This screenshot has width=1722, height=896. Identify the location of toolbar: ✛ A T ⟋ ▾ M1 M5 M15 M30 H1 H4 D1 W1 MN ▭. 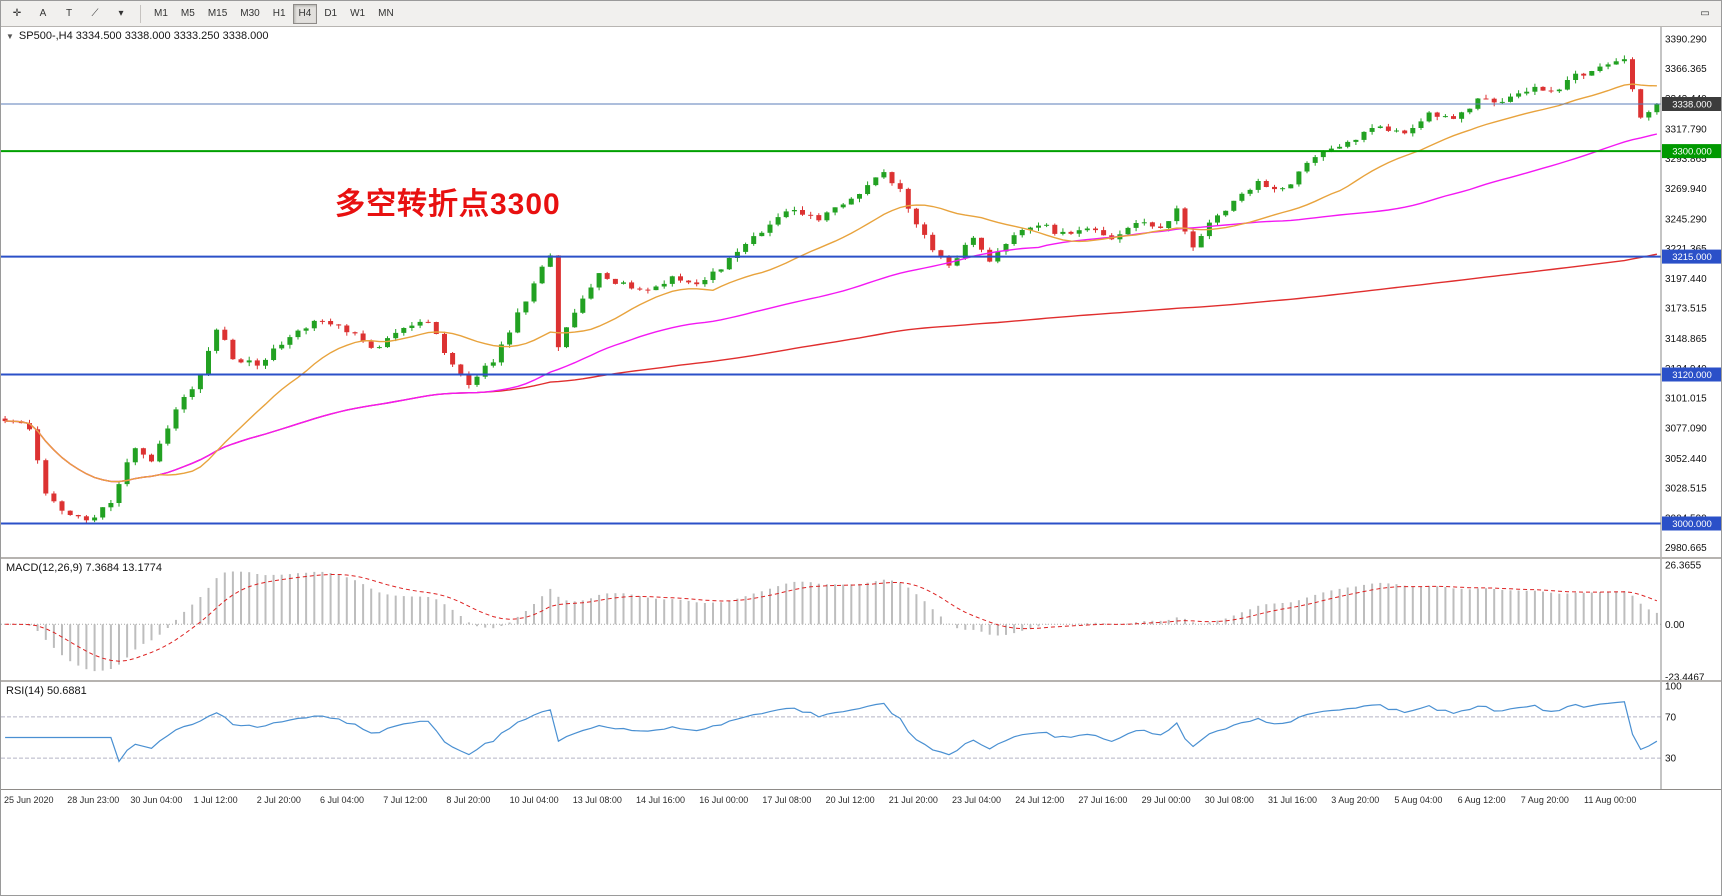
(861, 14).